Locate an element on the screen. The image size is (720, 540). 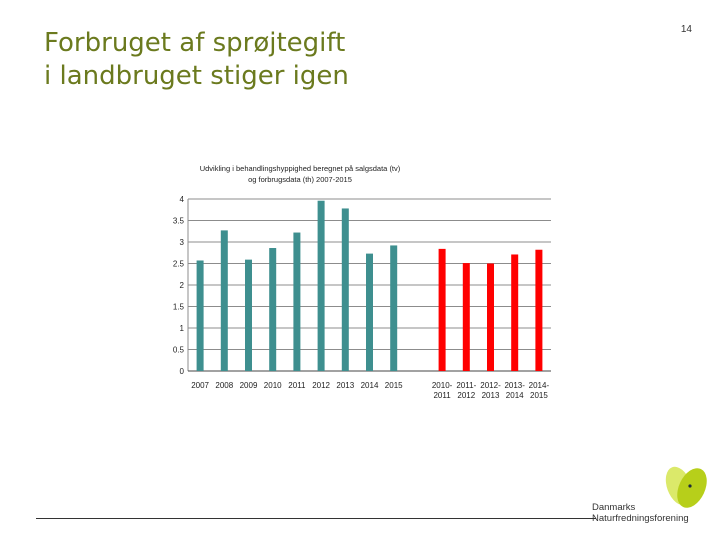
y-tick-label: 3.5 is located at coordinates (179, 221).